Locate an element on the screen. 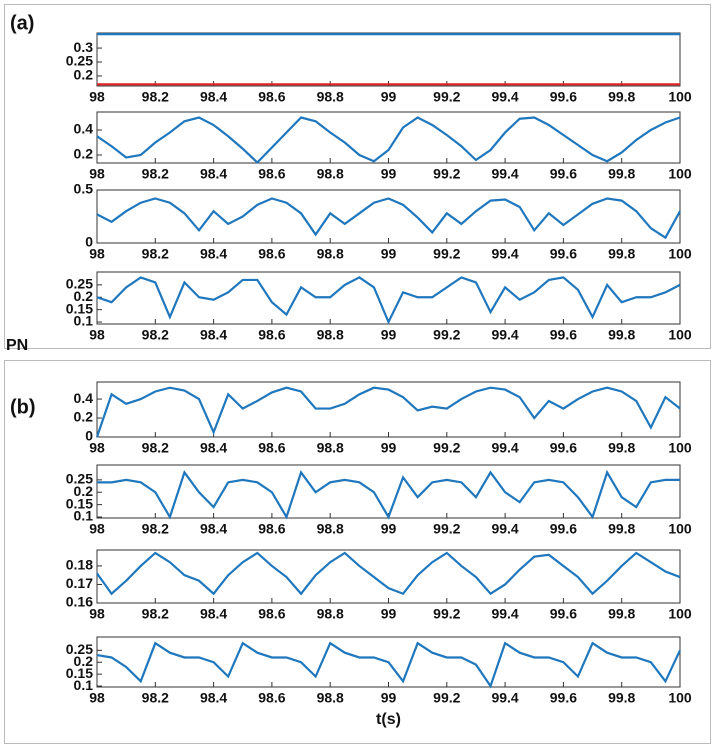  y-tick-label: 0.16 is located at coordinates (79, 602).